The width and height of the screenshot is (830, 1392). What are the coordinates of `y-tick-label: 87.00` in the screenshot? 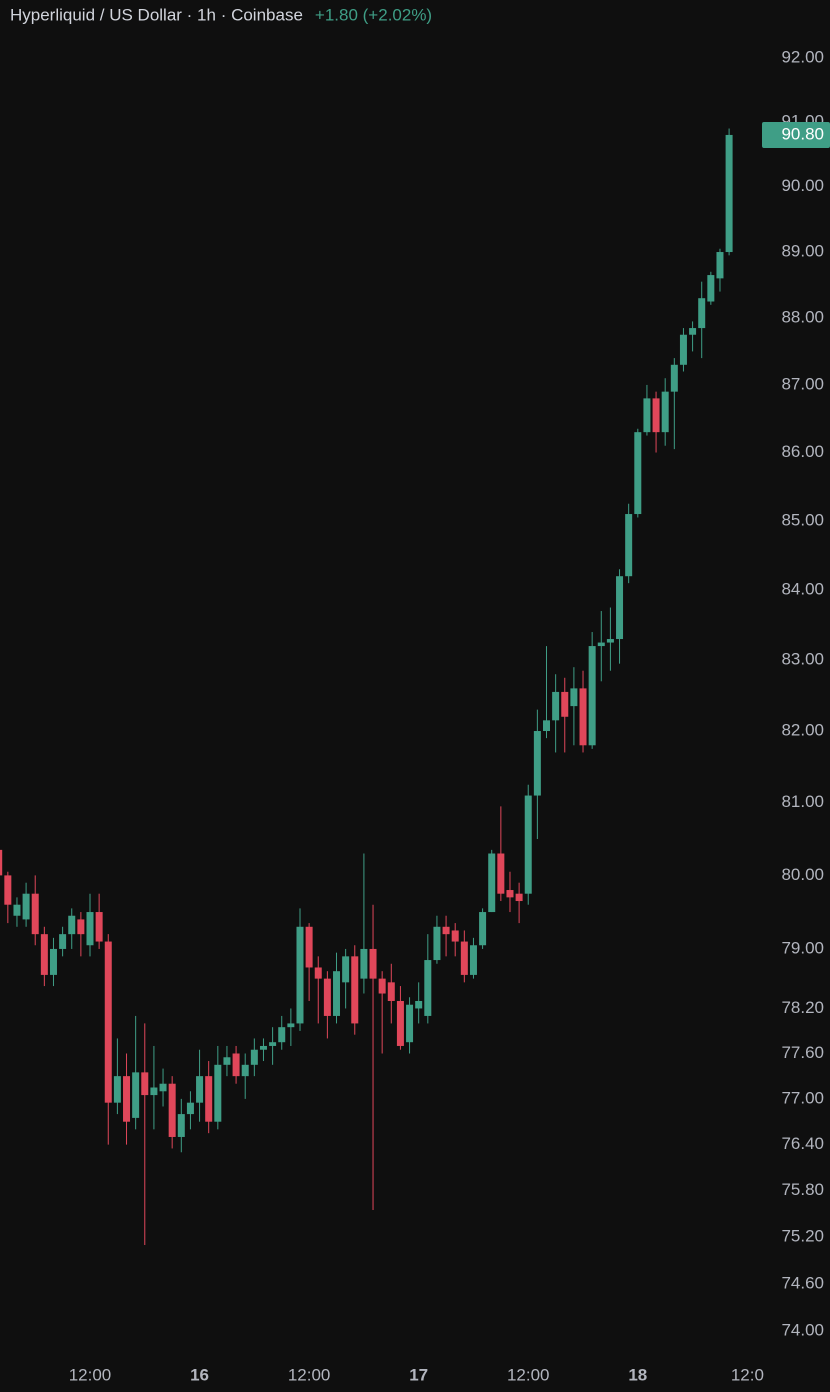 It's located at (802, 383).